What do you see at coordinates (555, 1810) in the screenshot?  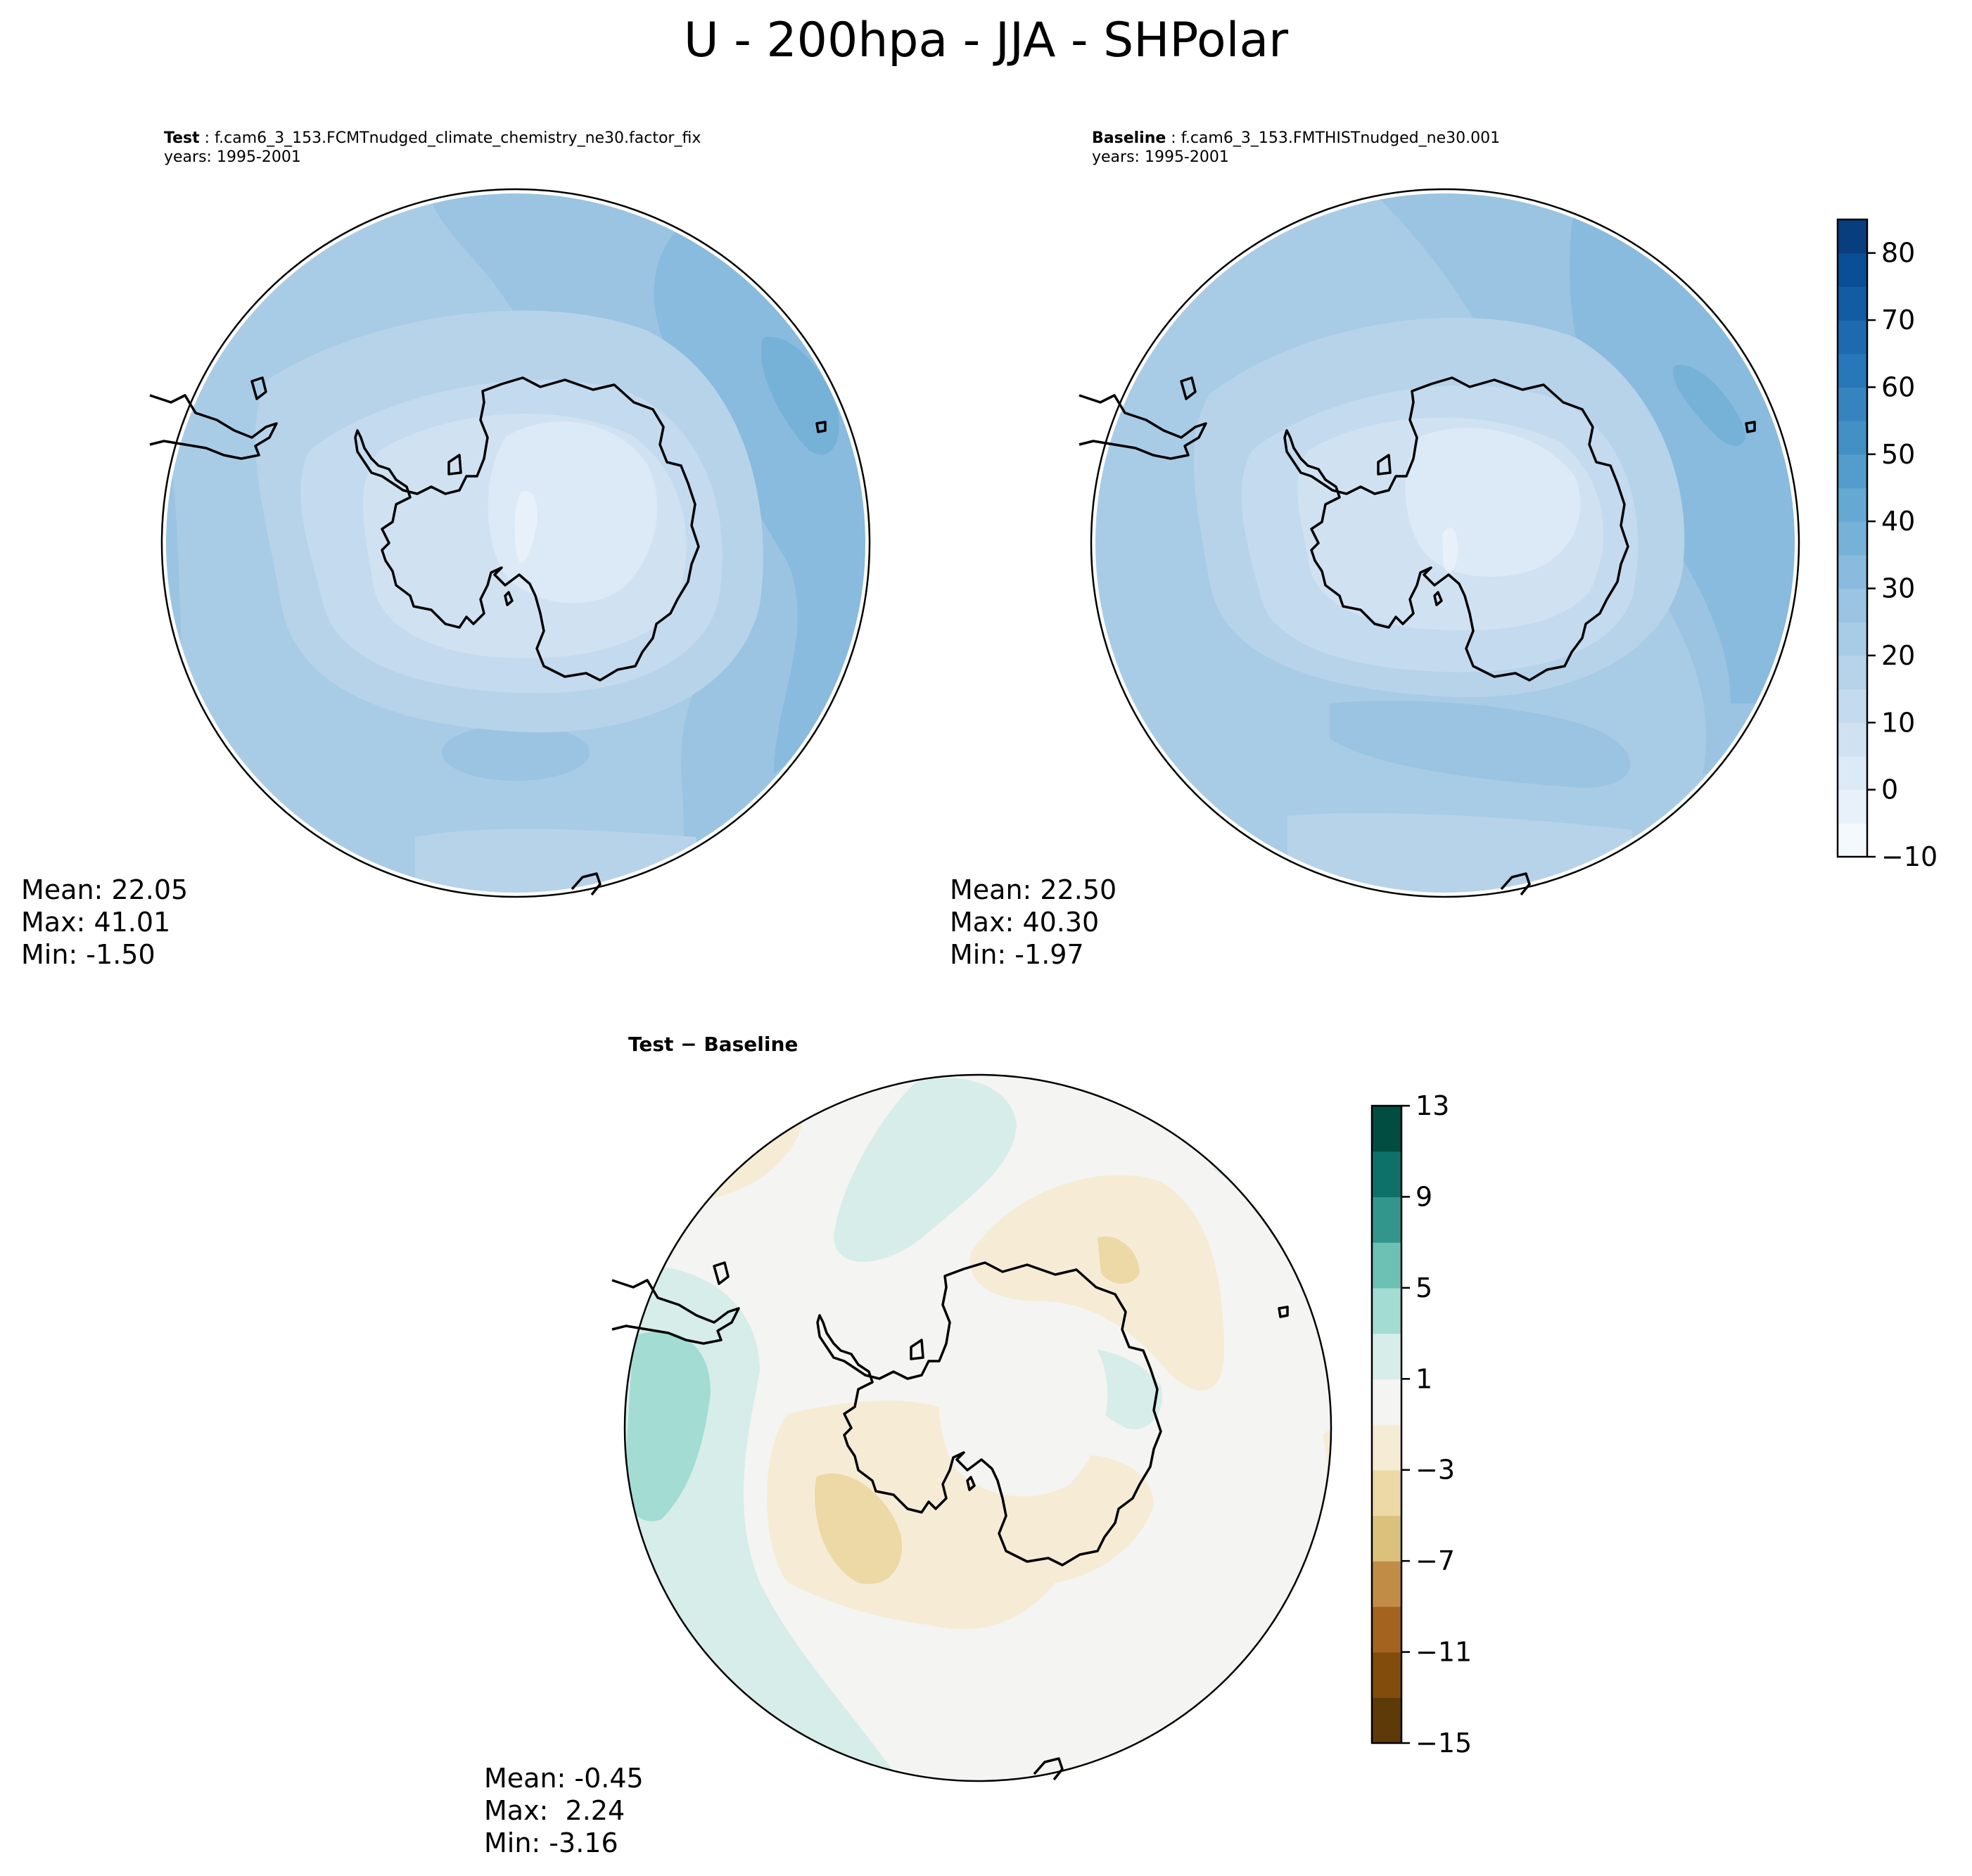 I see `diff-max: Max: 2.24` at bounding box center [555, 1810].